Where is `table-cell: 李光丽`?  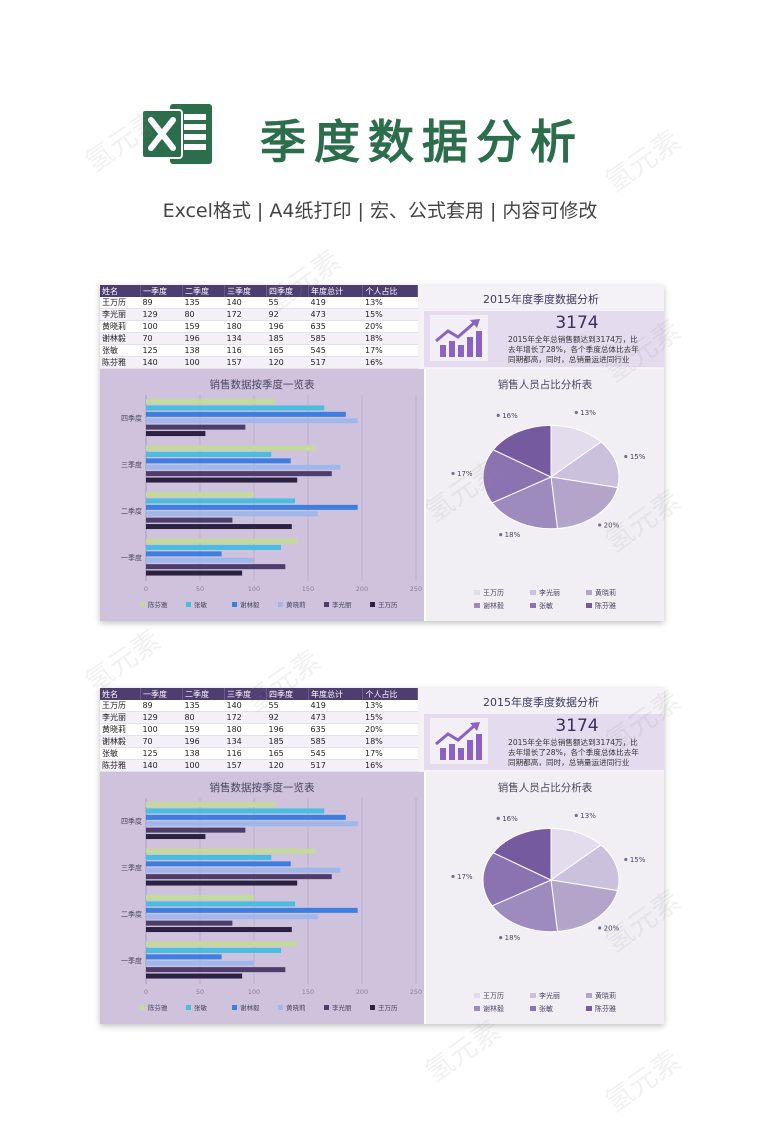 table-cell: 李光丽 is located at coordinates (120, 717).